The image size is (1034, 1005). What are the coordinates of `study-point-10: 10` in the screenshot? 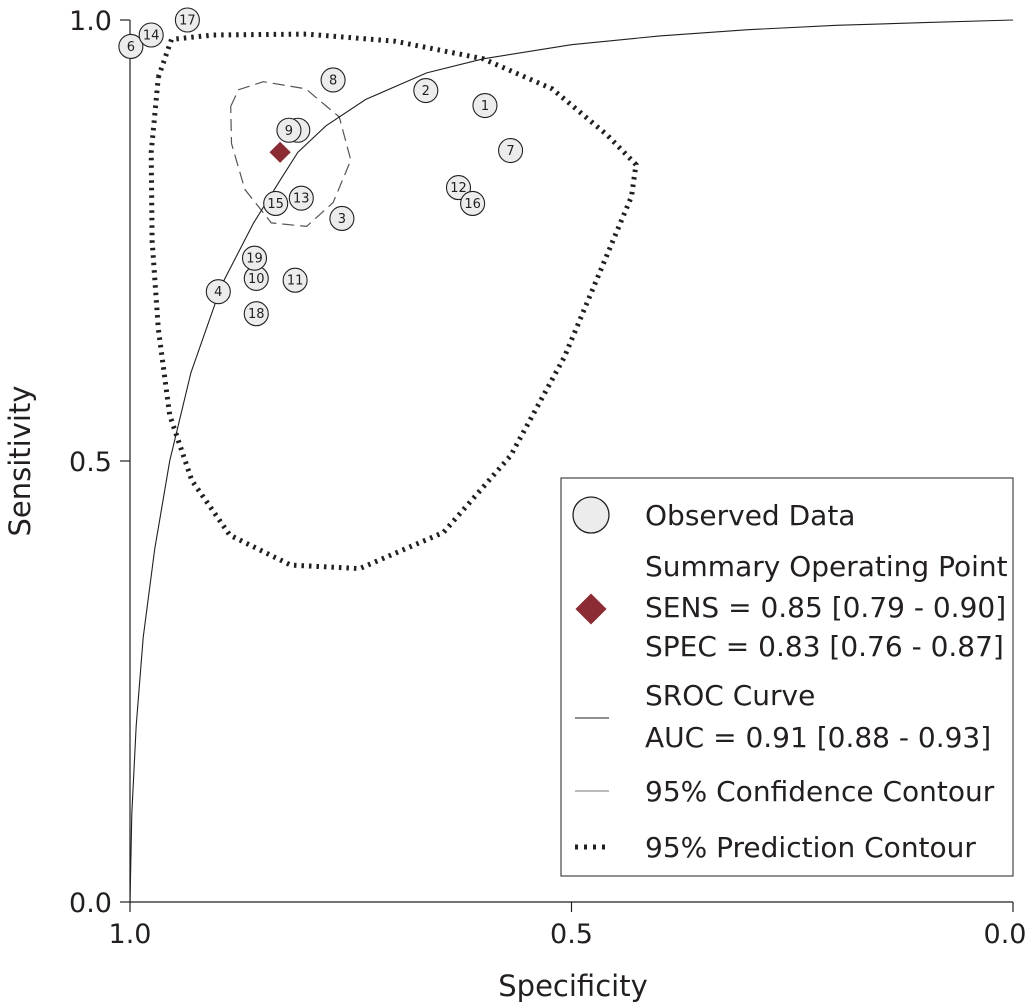 It's located at (256, 278).